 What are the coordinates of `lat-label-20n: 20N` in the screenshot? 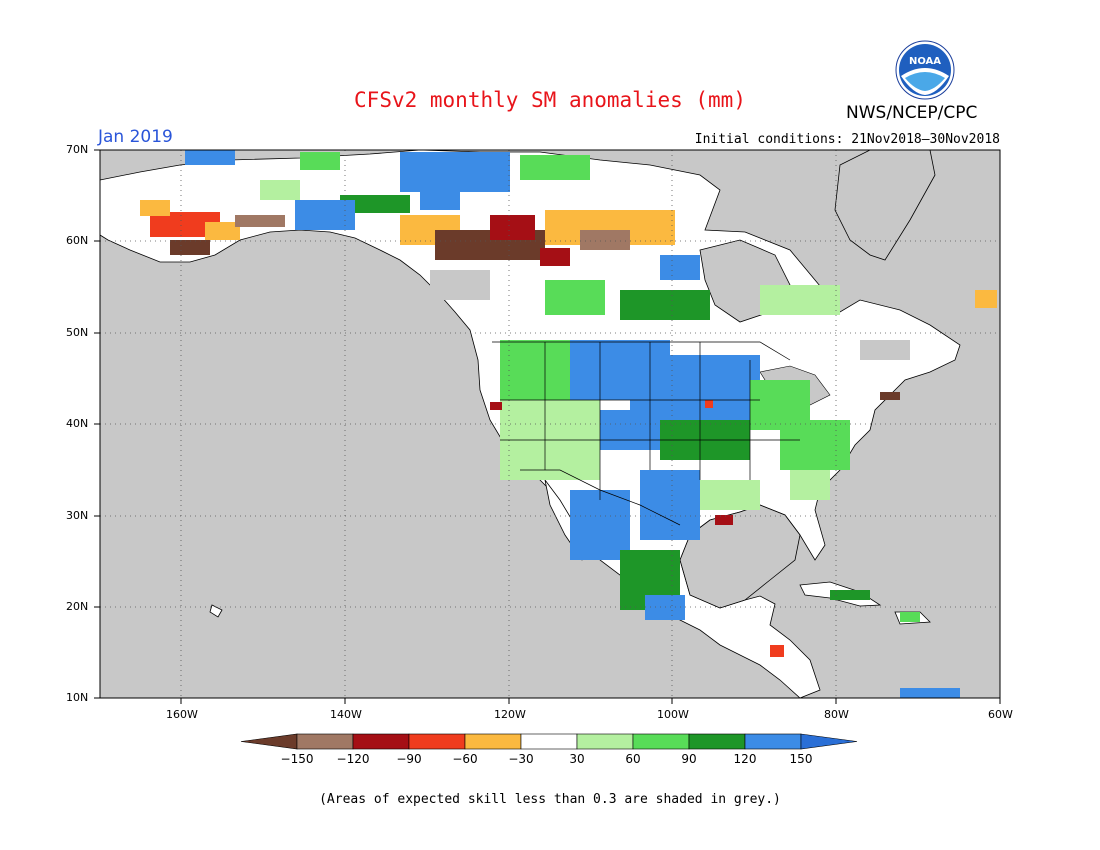 It's located at (77, 606).